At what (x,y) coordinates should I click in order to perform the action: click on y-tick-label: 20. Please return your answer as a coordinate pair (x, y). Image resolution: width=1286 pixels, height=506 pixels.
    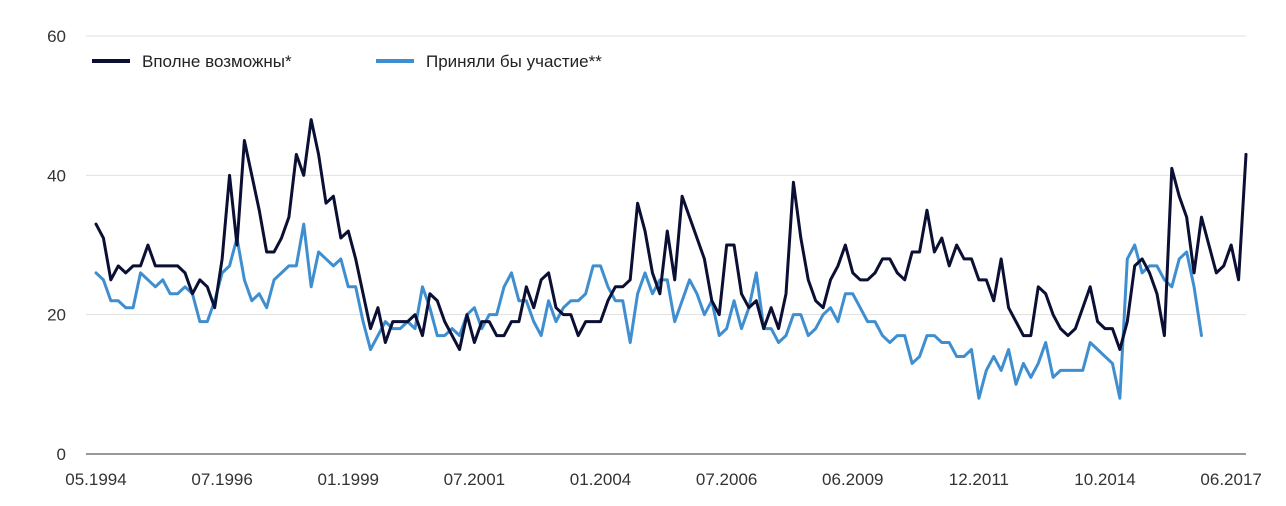
    Looking at the image, I should click on (56, 315).